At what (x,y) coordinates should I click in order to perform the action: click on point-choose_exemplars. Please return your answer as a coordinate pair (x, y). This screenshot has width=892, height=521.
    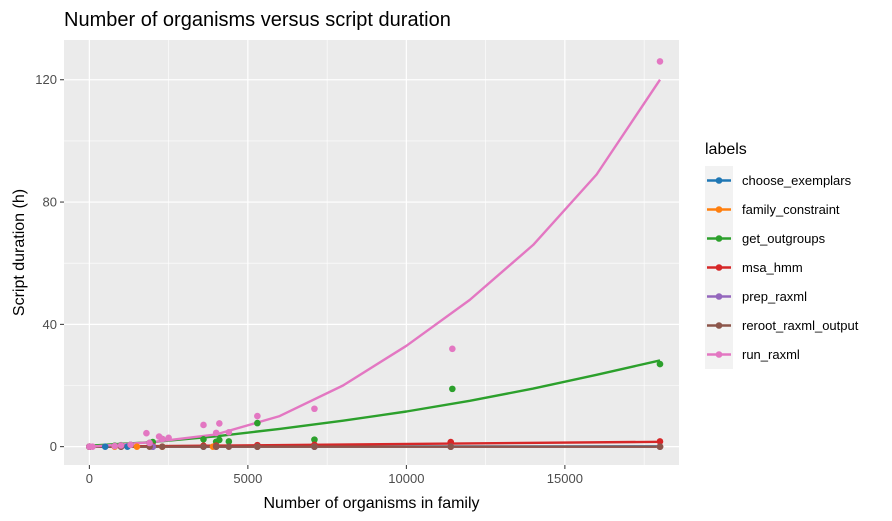
    Looking at the image, I should click on (105, 446).